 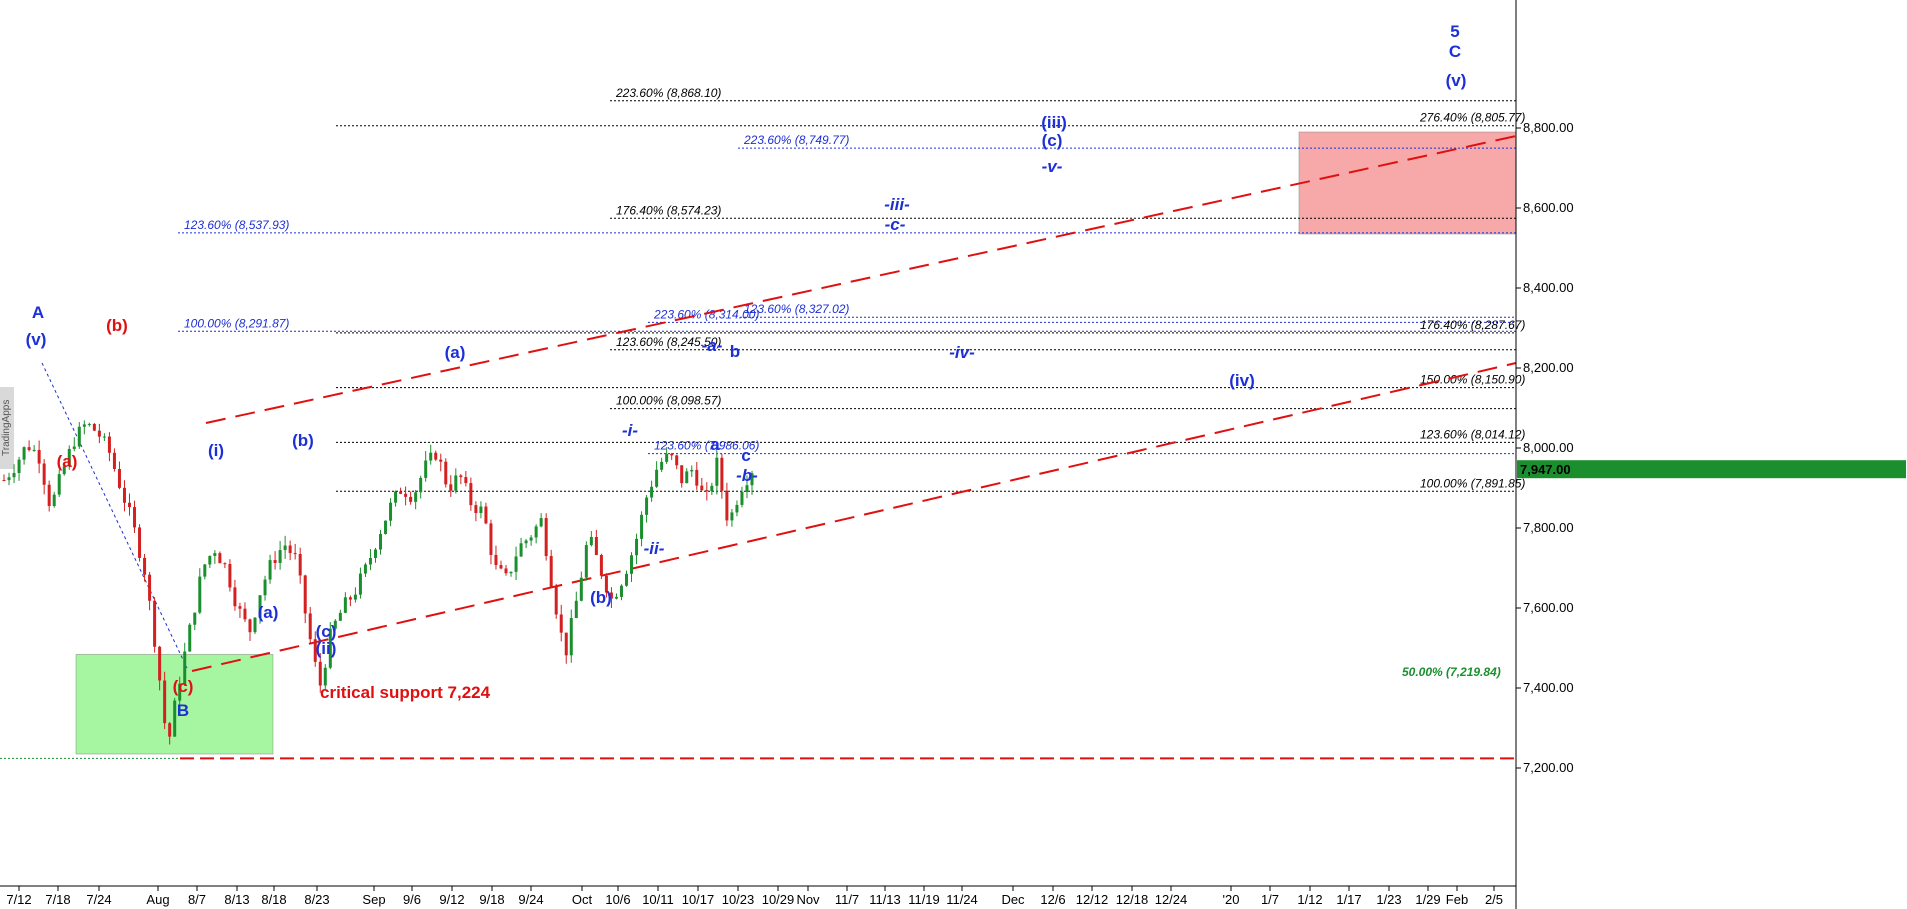 I want to click on x-tick-label: 12/18, so click(x=1132, y=899).